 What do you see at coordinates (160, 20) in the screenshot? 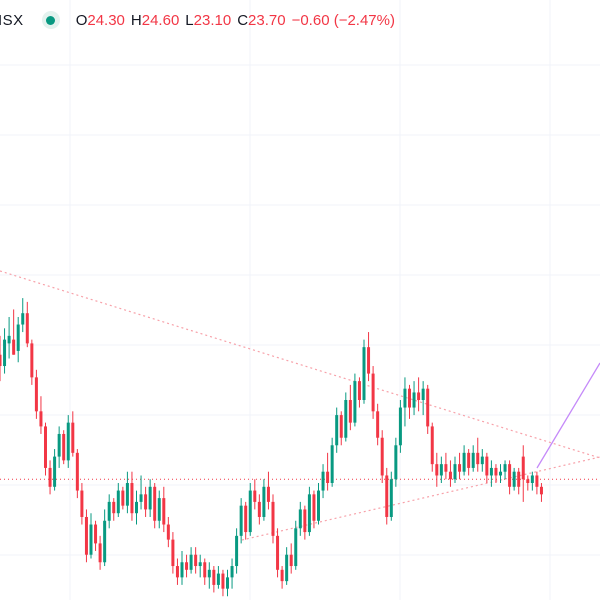
I see `high-value: 24.60` at bounding box center [160, 20].